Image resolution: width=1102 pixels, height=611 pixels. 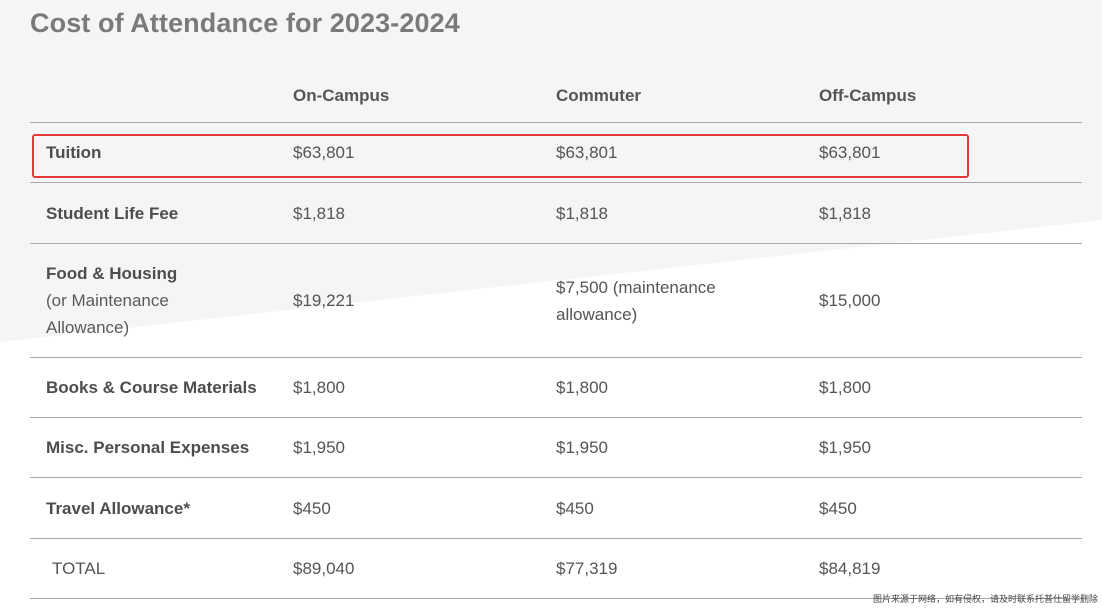 I want to click on header-commuter: Commuter, so click(x=599, y=95).